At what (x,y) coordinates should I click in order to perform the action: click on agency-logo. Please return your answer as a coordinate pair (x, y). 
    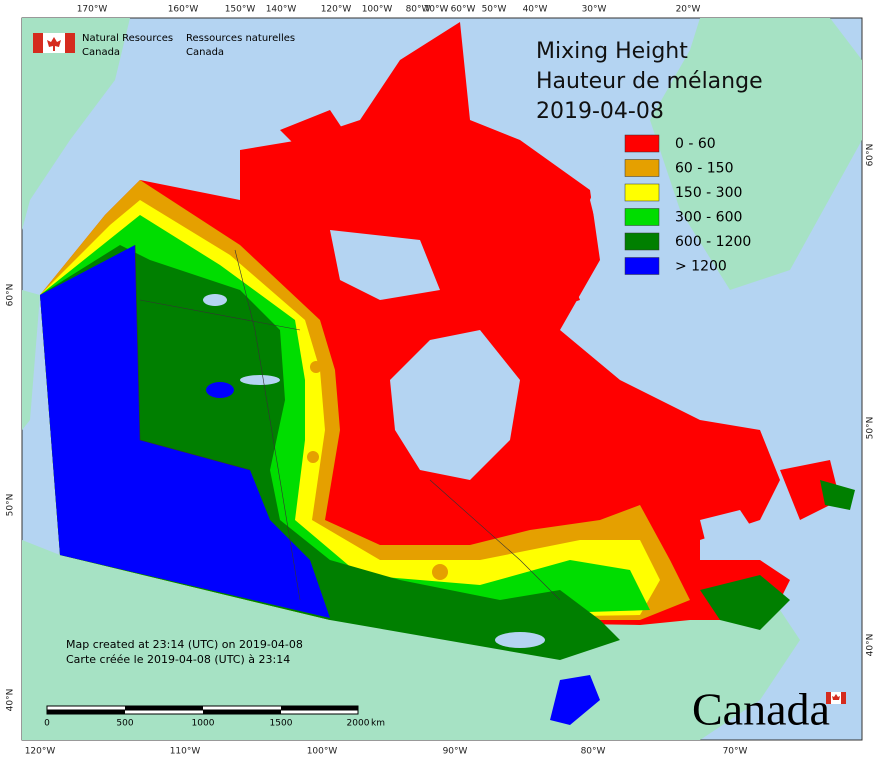
    Looking at the image, I should click on (54, 43).